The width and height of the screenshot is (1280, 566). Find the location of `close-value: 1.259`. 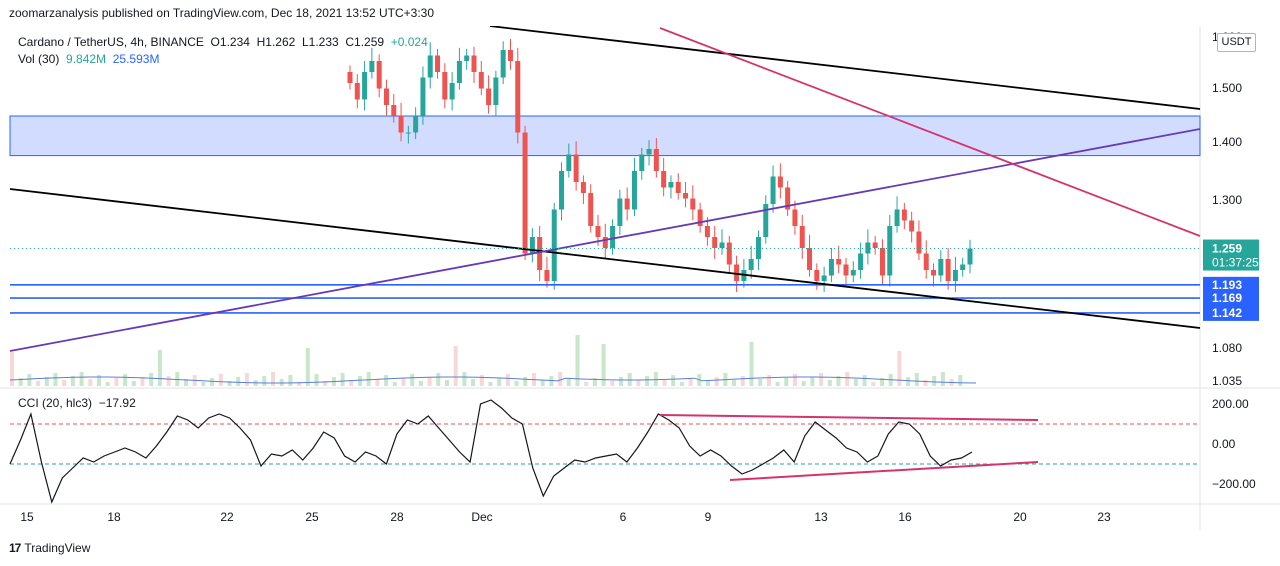

close-value: 1.259 is located at coordinates (369, 42).